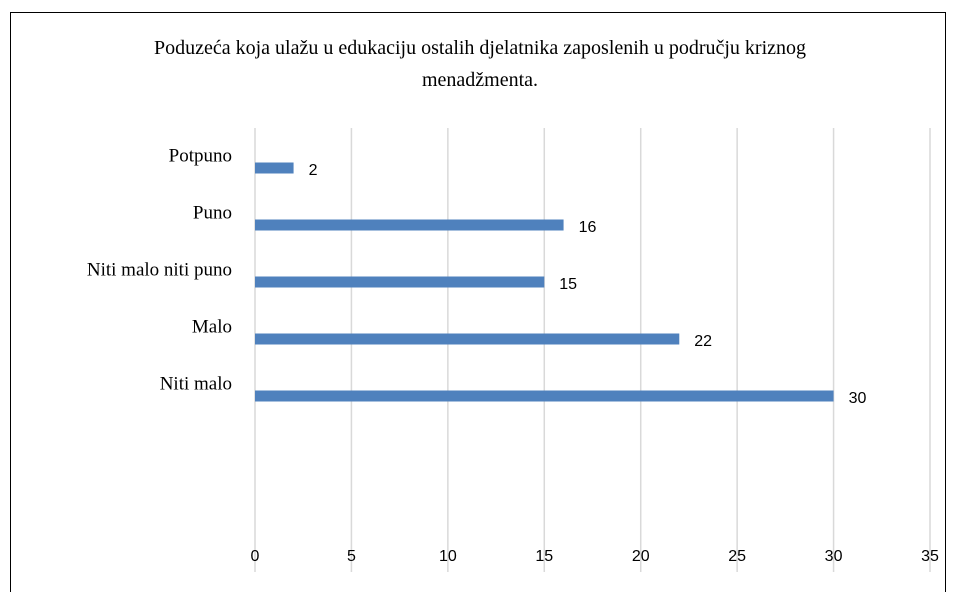 The image size is (958, 592). Describe the element at coordinates (588, 227) in the screenshot. I see `data-label: 16` at that location.